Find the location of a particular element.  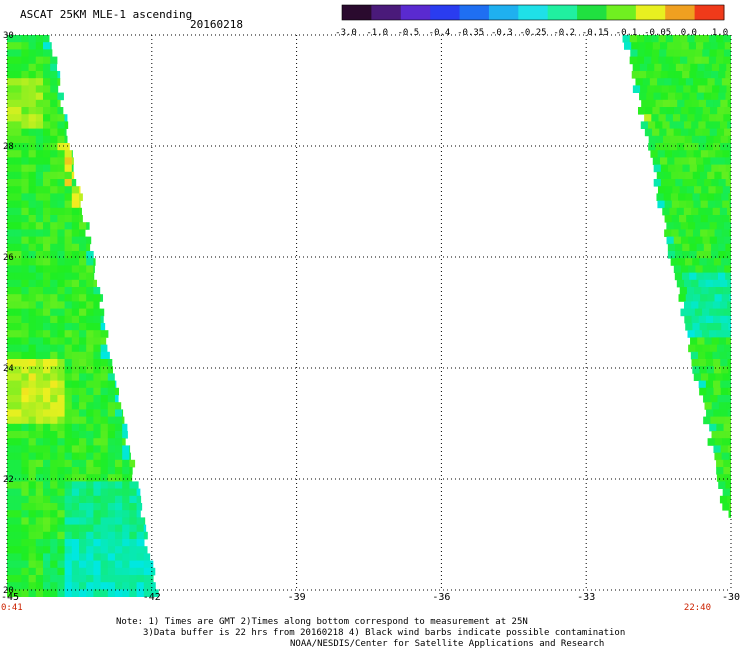

lat-tick-label: 22 is located at coordinates (8, 480).